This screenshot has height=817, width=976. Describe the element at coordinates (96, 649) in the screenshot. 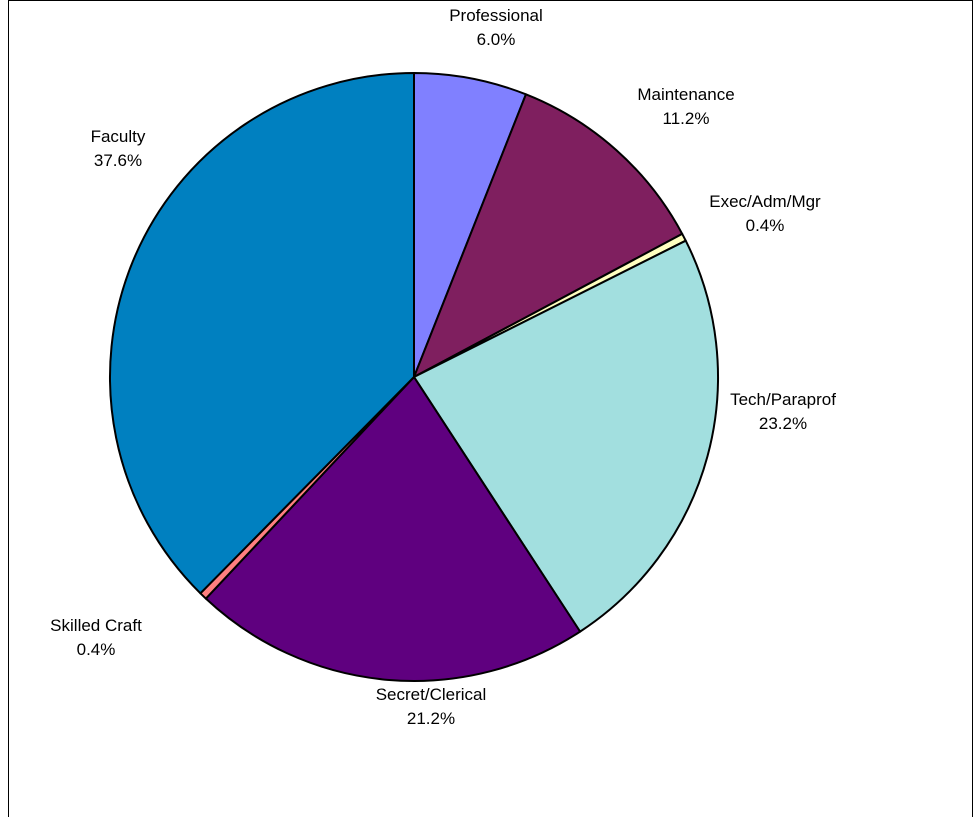

I see `slice-value-skilled-craft: 0.4%` at that location.